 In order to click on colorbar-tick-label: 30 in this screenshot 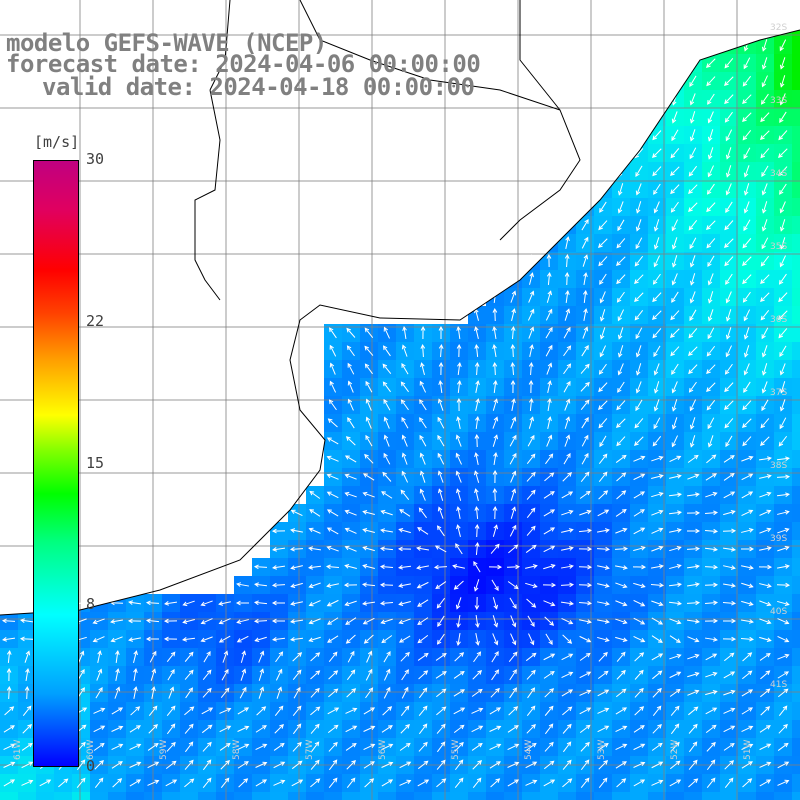, I will do `click(95, 159)`.